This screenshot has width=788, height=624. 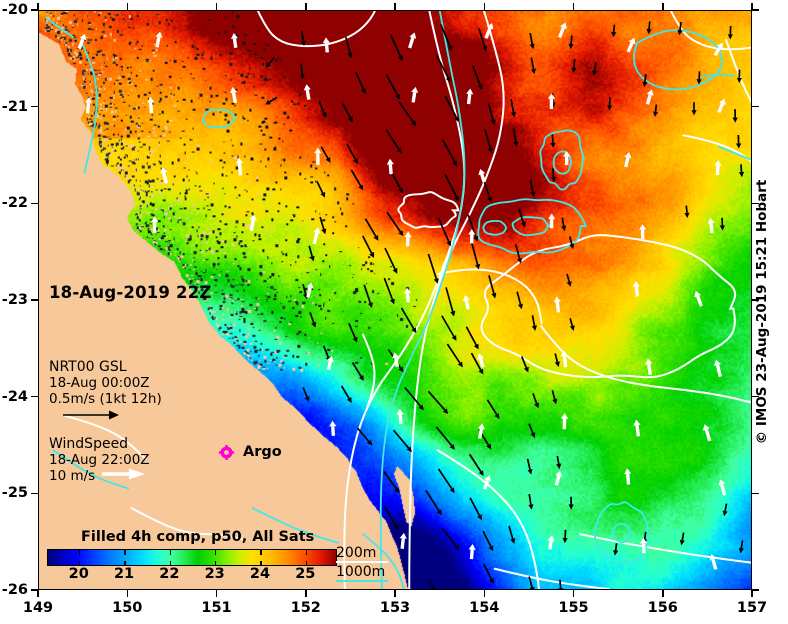 I want to click on wind-reference-arrow-icon, so click(x=123, y=474).